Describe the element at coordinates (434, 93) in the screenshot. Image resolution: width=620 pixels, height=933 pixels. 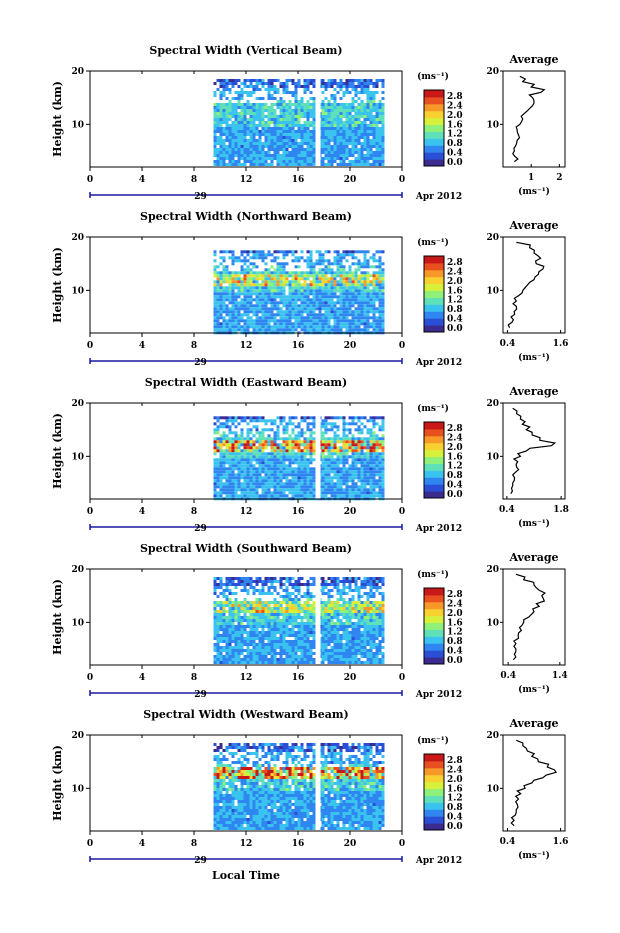
I see `colorbar-swatch` at that location.